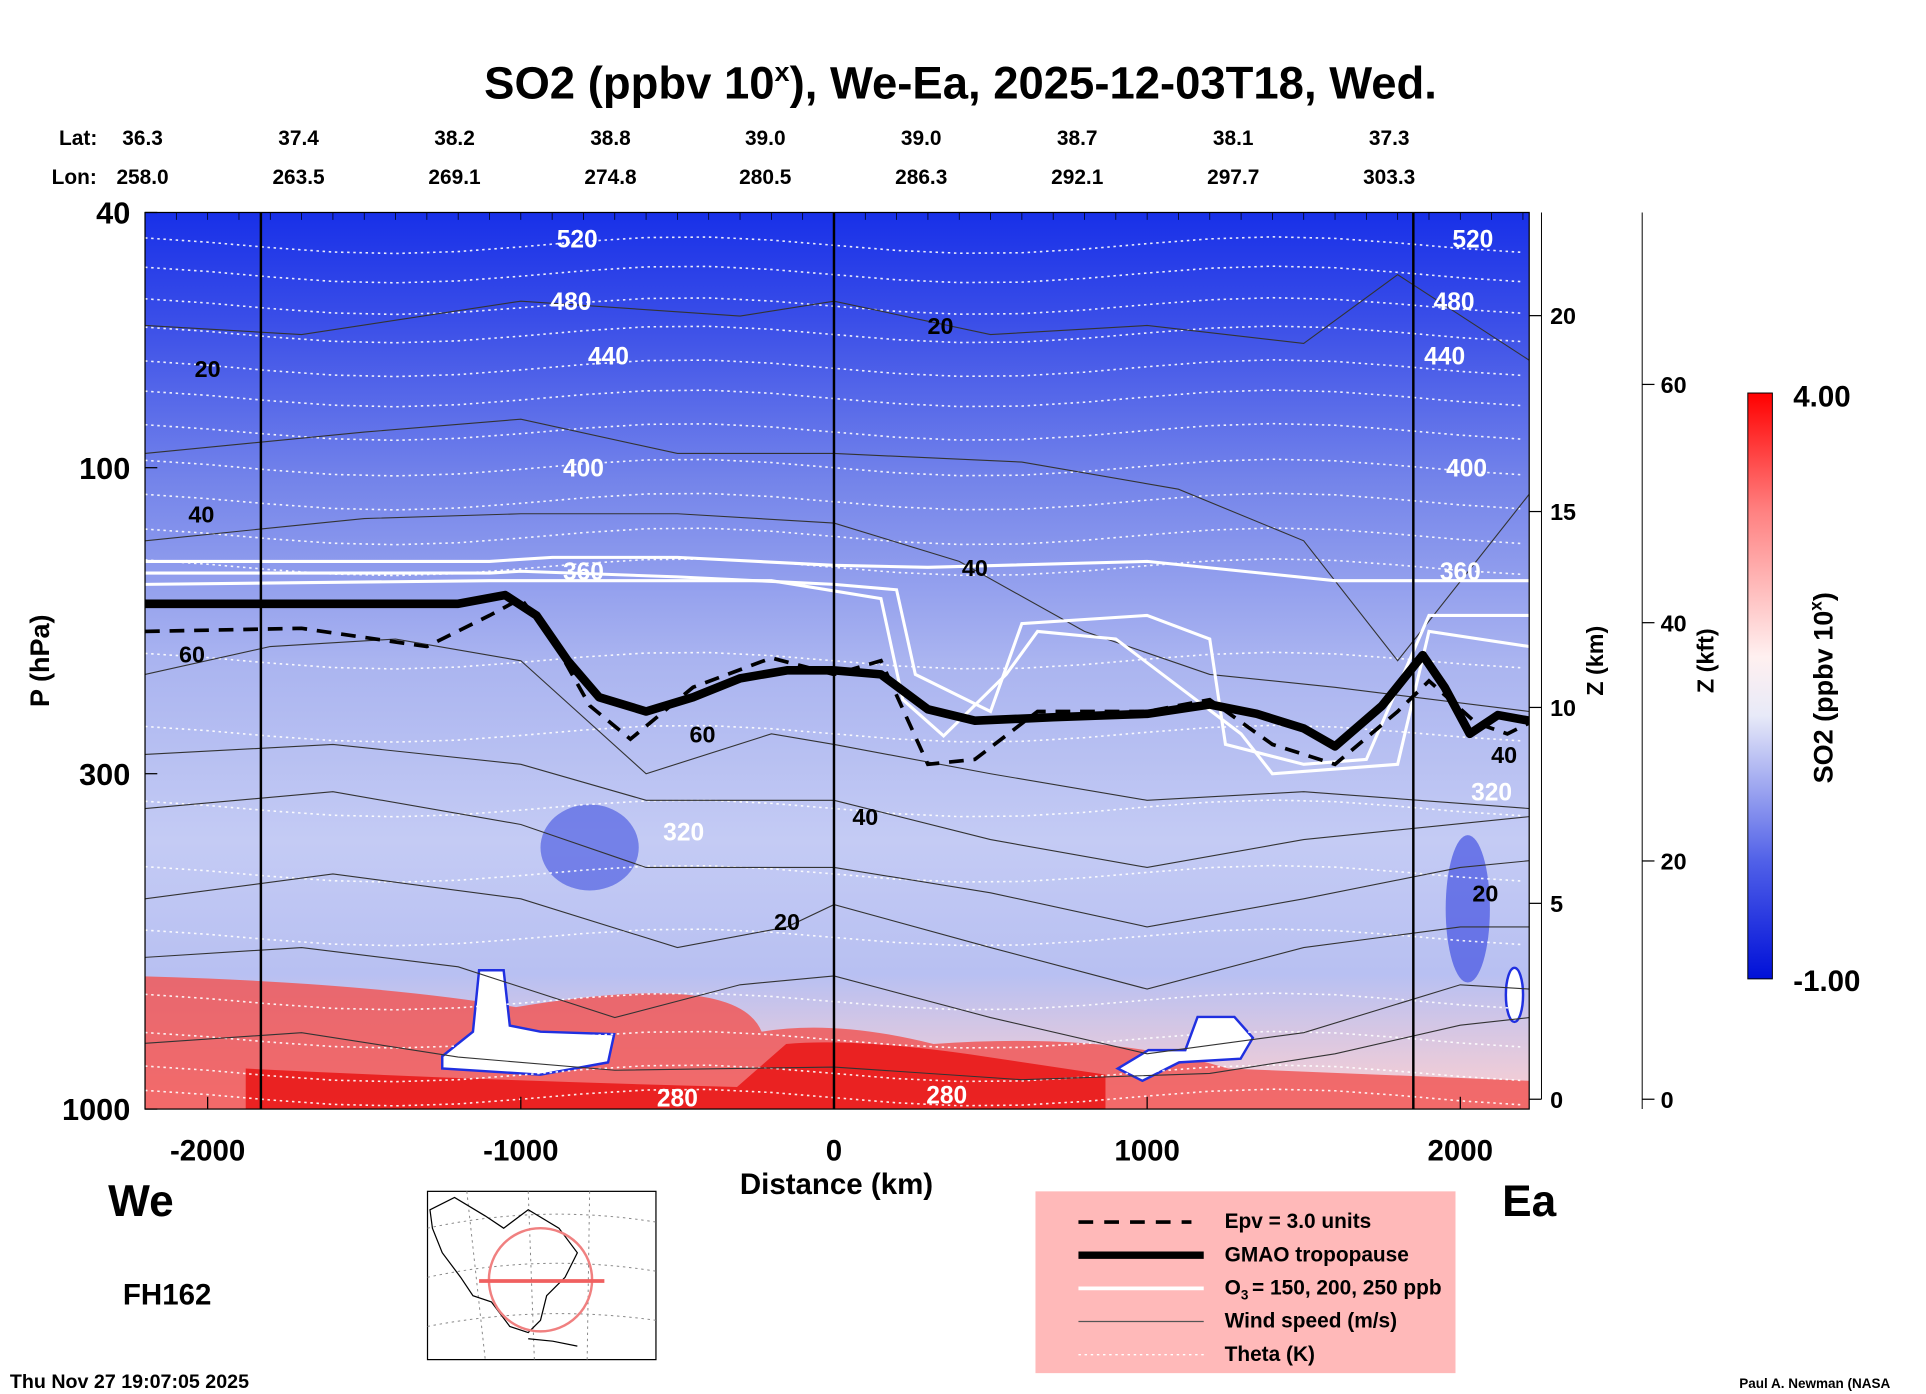  I want to click on colorbar-min-label: -1.00, so click(1826, 981).